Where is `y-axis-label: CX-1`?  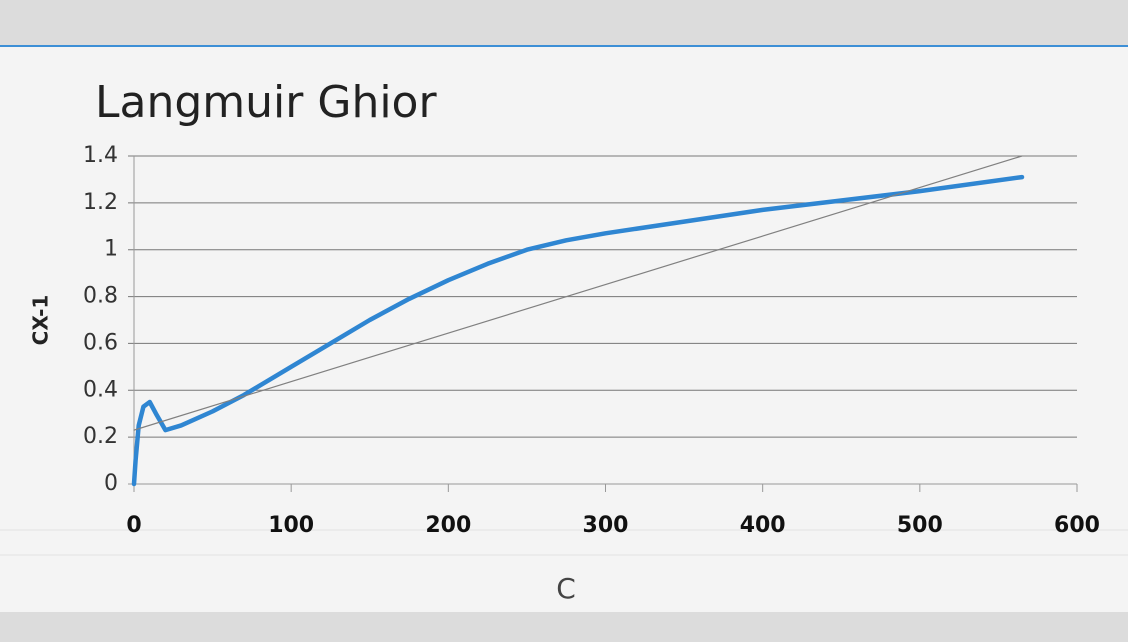 y-axis-label: CX-1 is located at coordinates (41, 320).